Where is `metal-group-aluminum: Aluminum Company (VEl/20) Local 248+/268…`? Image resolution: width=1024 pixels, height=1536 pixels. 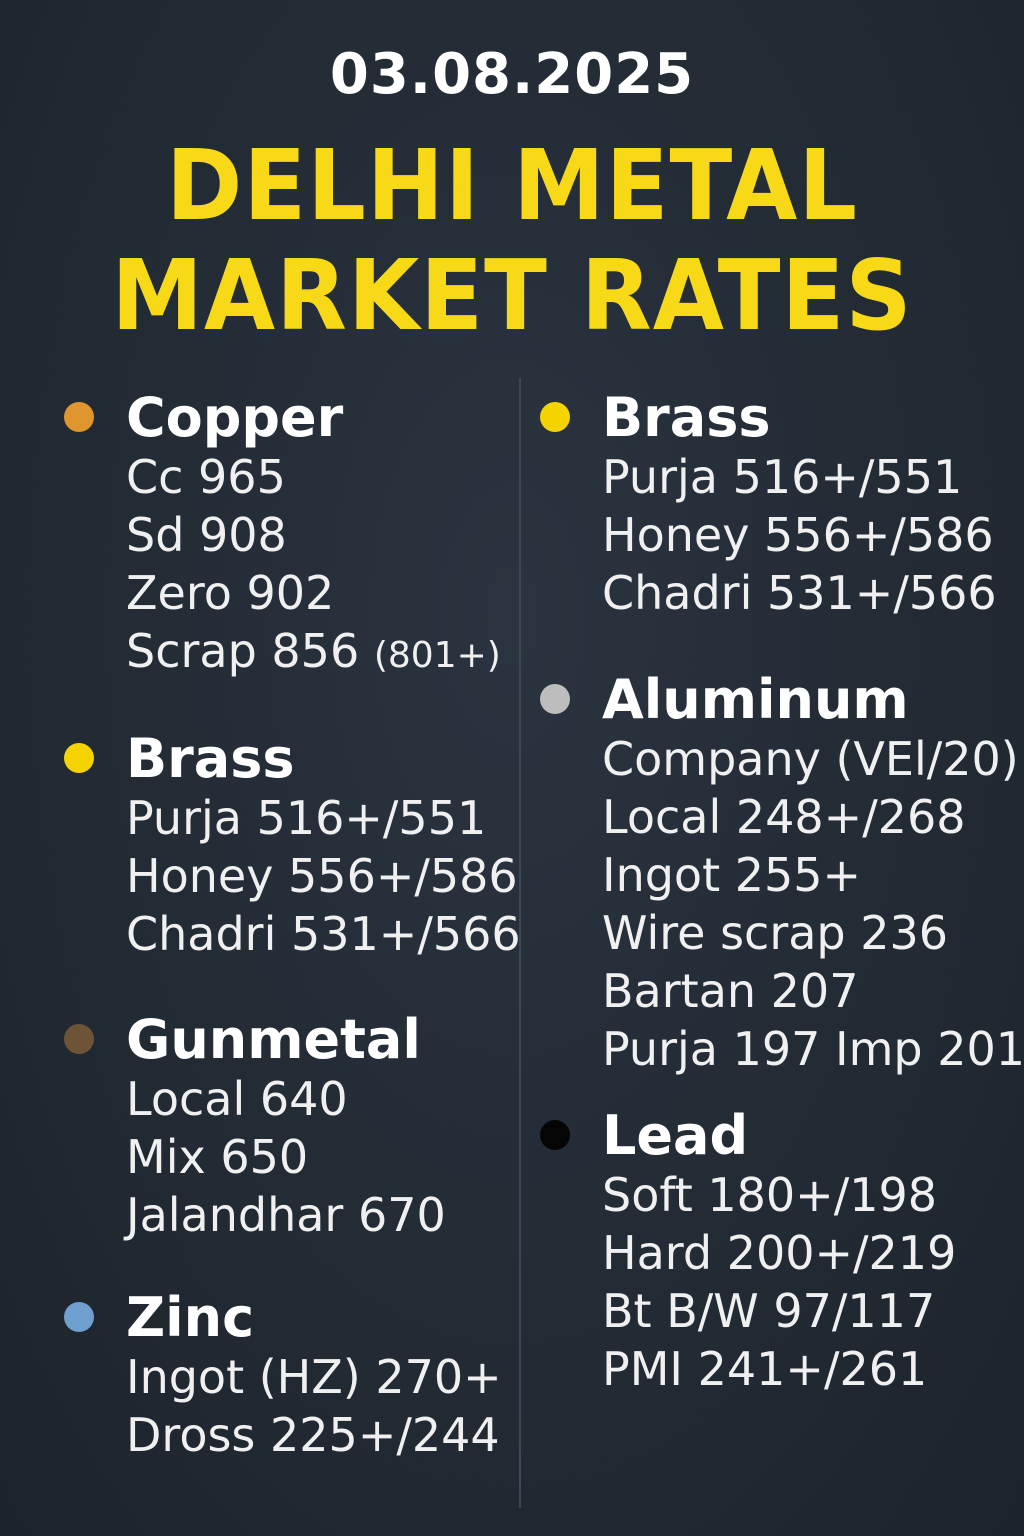 metal-group-aluminum: Aluminum Company (VEl/20) Local 248+/268… is located at coordinates (782, 873).